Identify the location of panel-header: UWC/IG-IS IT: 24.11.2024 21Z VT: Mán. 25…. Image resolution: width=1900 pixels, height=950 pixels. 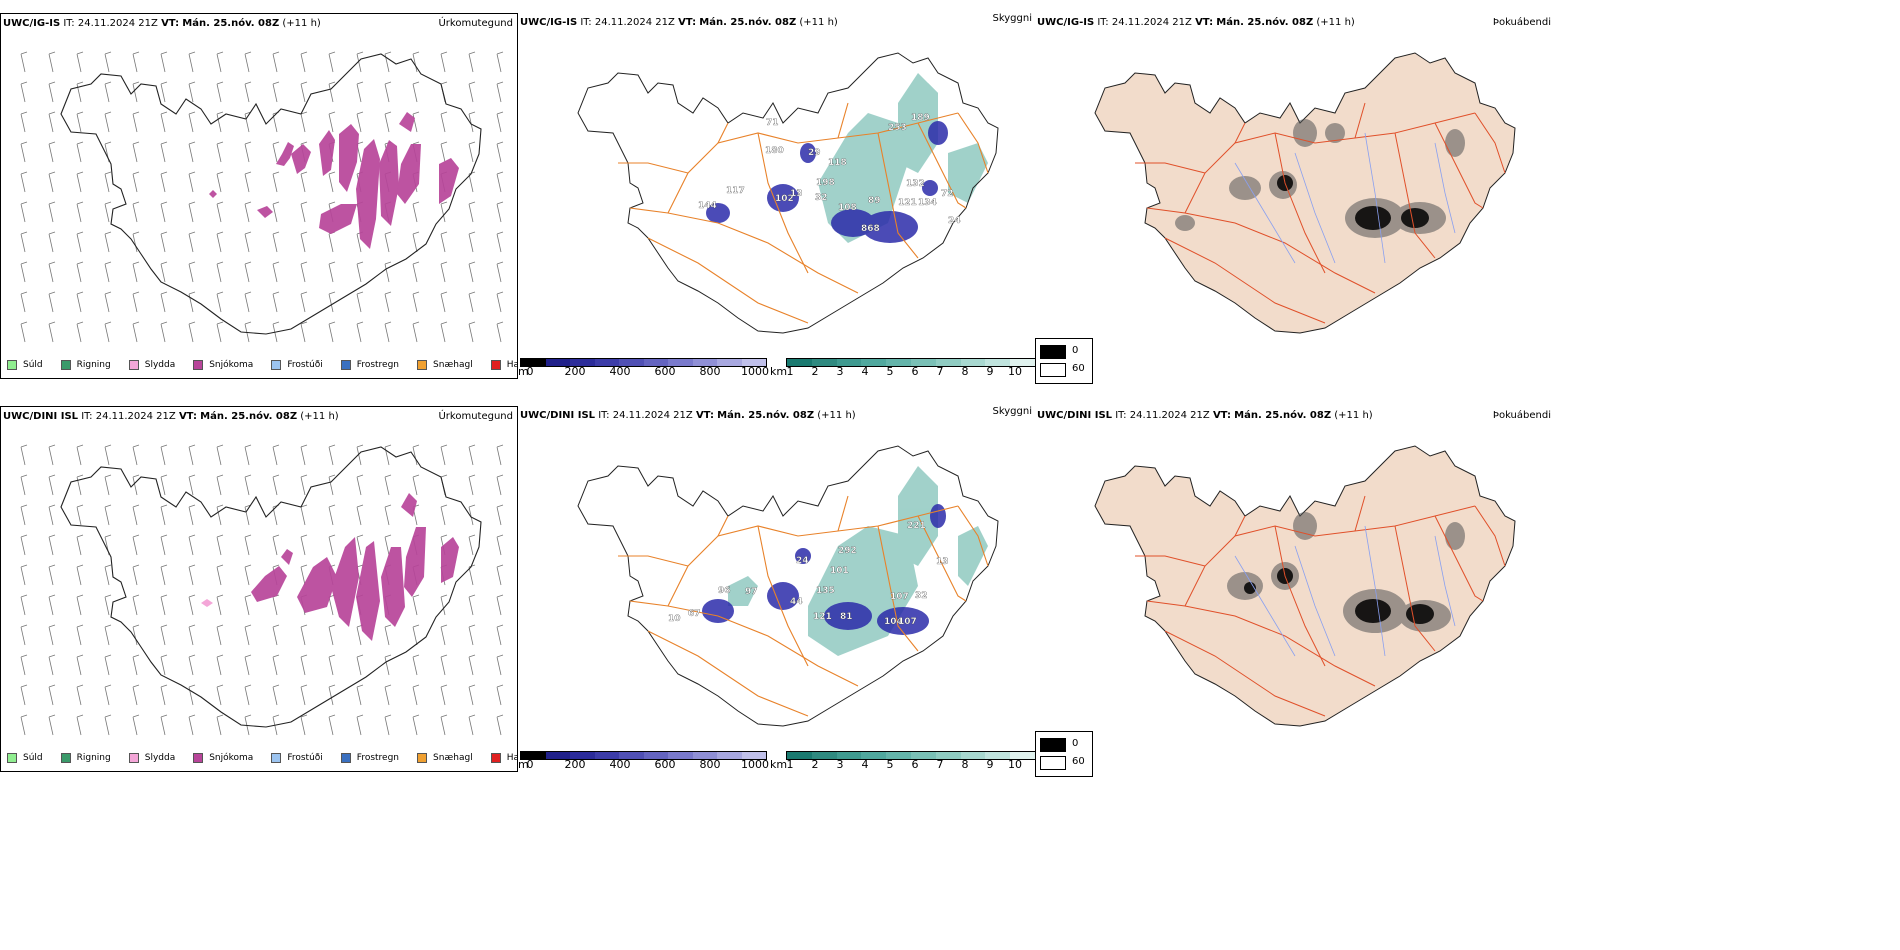
(1196, 22).